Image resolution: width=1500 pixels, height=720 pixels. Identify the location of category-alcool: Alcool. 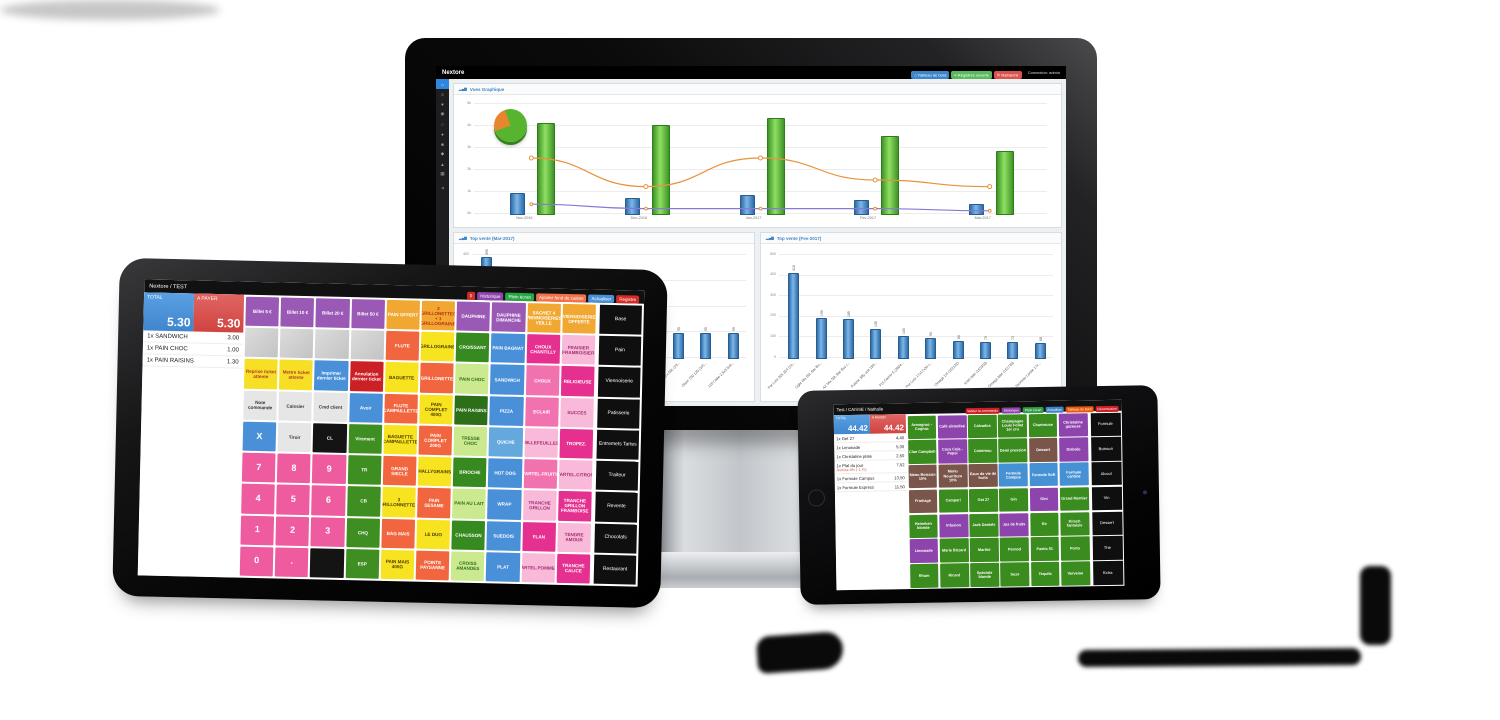
(1106, 473).